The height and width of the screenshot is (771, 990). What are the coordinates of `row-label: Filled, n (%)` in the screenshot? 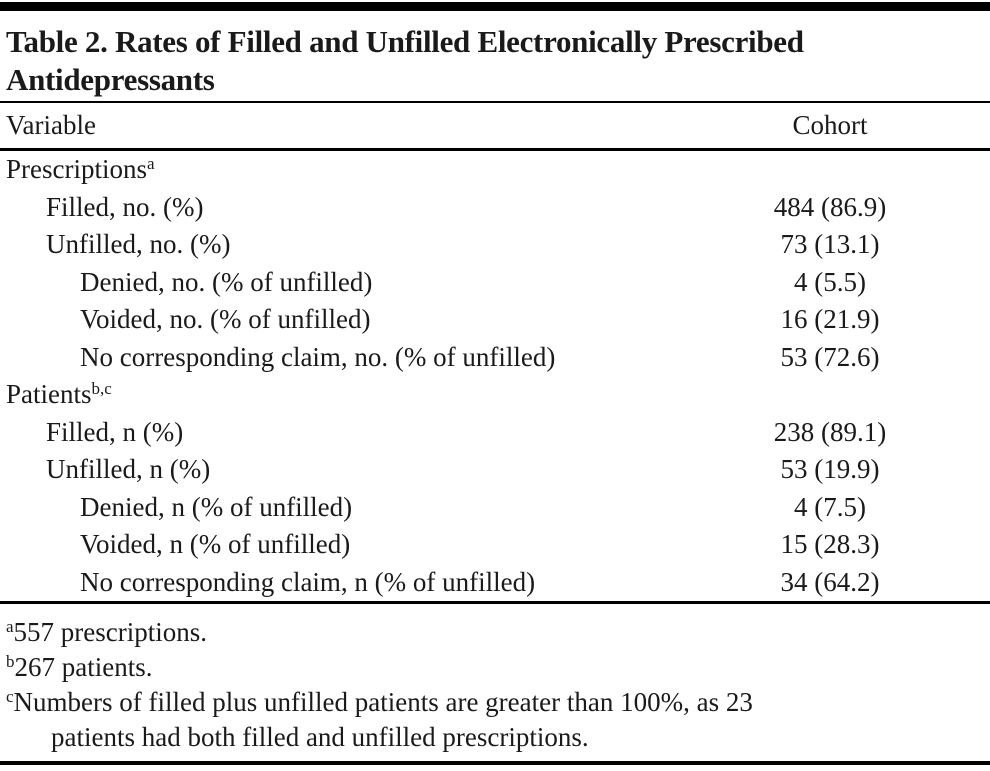 It's located at (115, 431).